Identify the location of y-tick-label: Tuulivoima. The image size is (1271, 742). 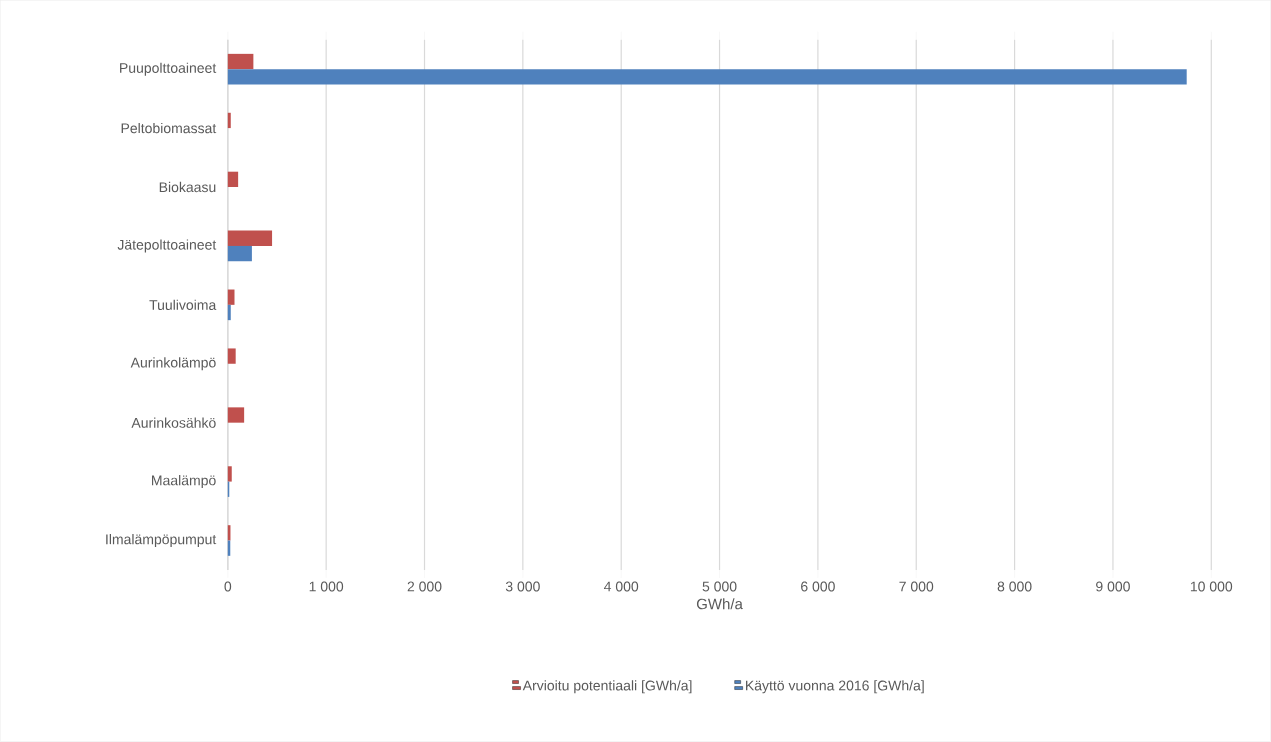
(183, 305).